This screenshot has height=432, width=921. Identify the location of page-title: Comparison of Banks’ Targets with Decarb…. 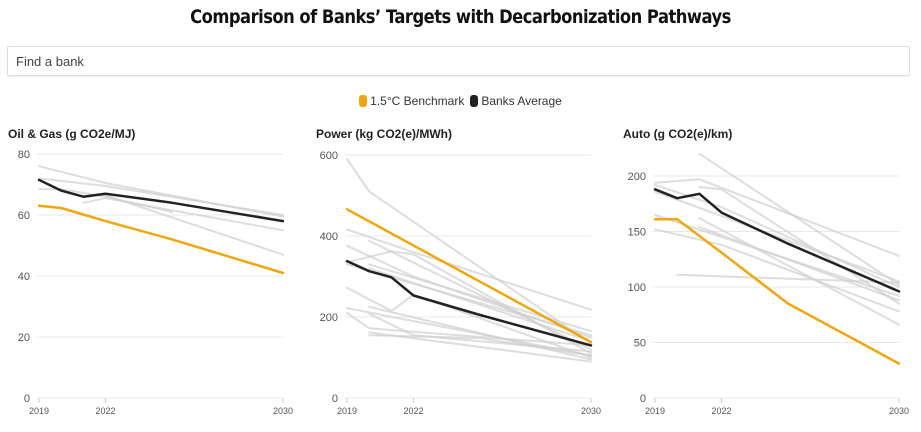
(460, 17).